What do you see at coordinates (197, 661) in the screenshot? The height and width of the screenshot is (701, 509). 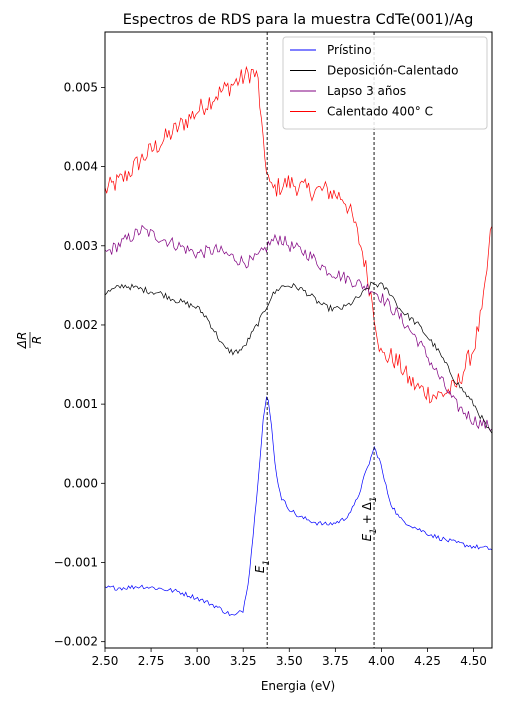 I see `x-tick-label: 3.00` at bounding box center [197, 661].